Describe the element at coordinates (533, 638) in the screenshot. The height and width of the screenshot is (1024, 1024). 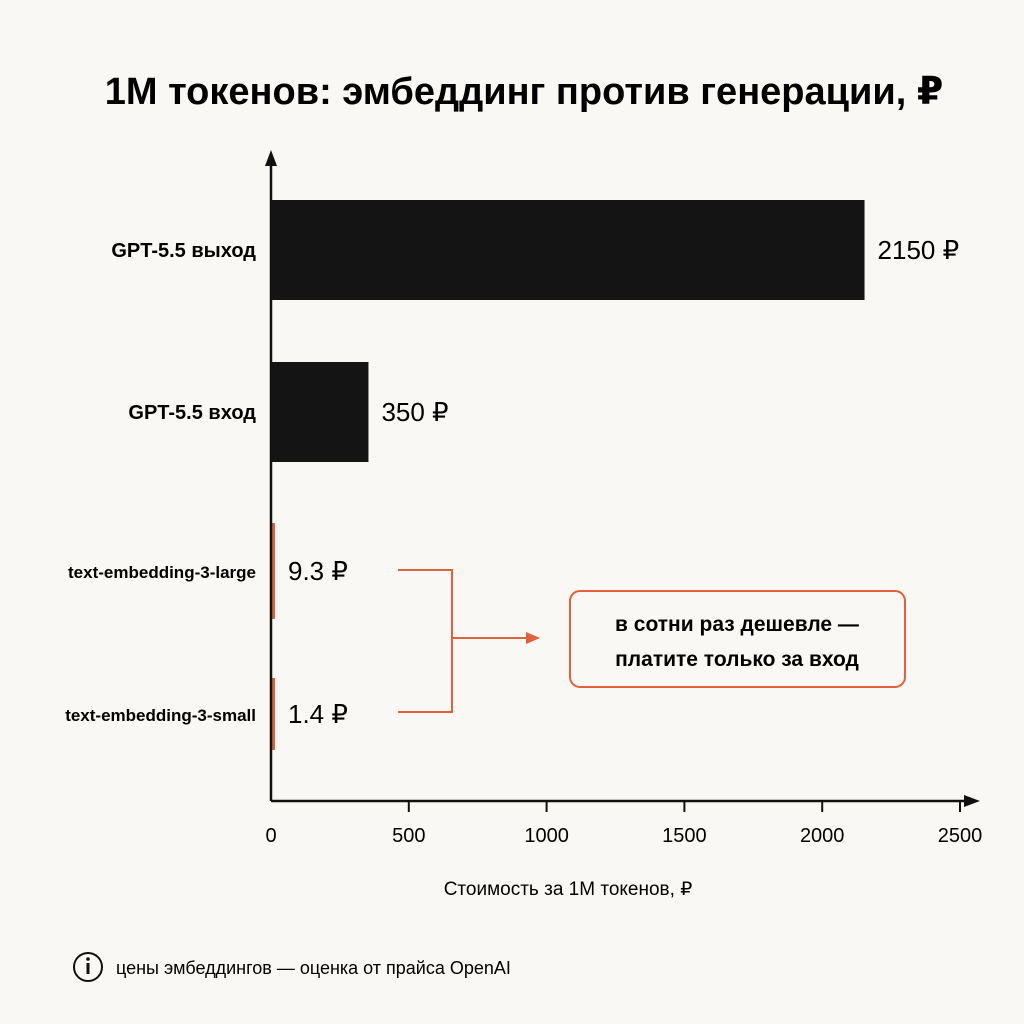
I see `callout-arrow` at that location.